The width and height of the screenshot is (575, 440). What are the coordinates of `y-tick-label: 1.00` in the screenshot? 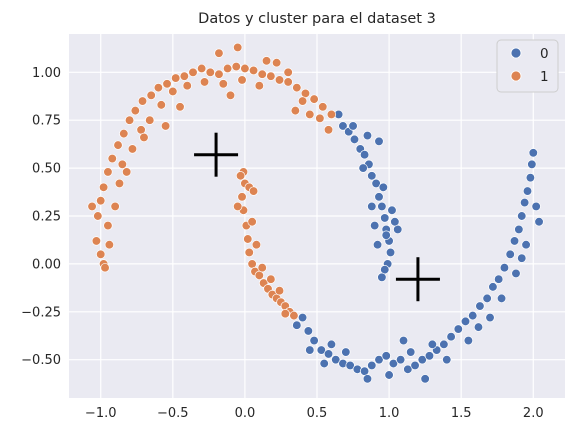 It's located at (46, 73).